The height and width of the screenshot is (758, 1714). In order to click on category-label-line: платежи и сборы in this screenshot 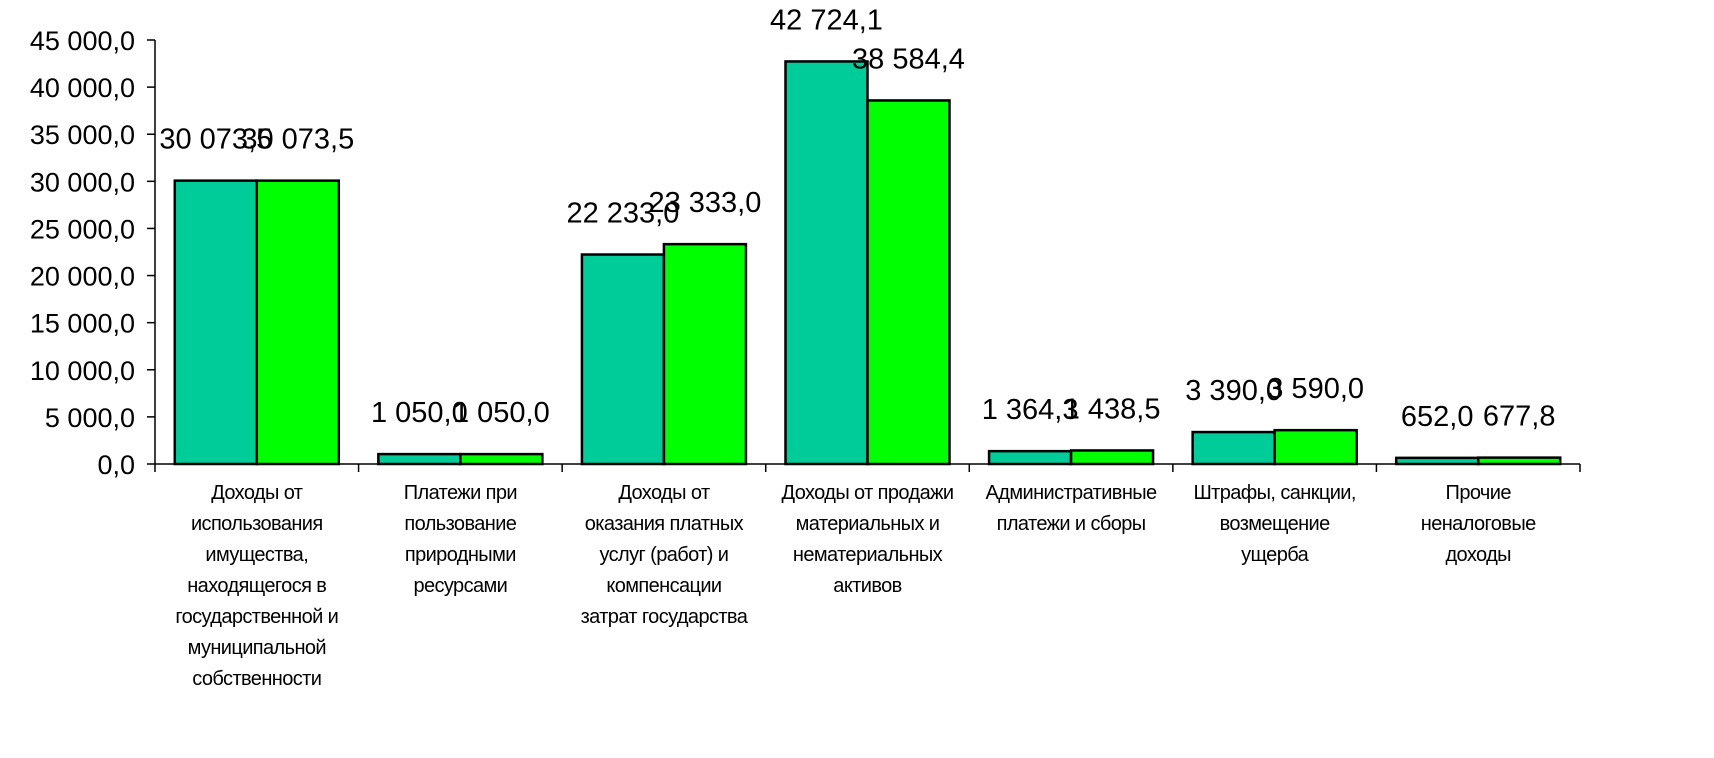, I will do `click(1071, 524)`.